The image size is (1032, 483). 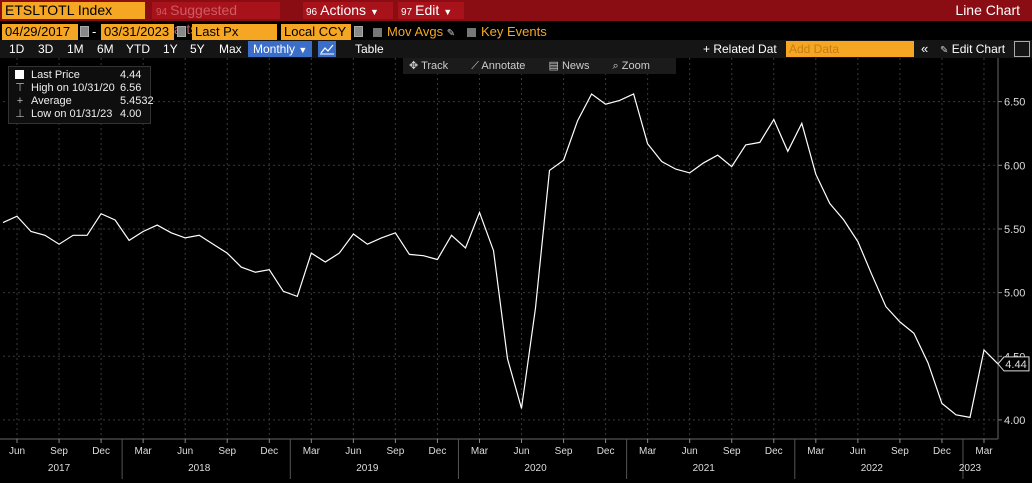 I want to click on date-range-dash: -, so click(x=94, y=31).